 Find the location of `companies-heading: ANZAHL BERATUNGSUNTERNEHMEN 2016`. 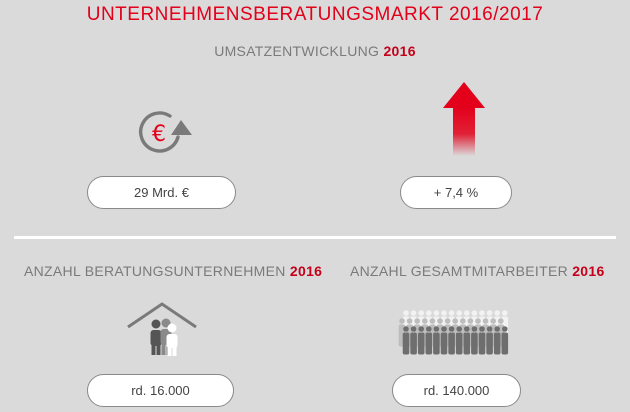

companies-heading: ANZAHL BERATUNGSUNTERNEHMEN 2016 is located at coordinates (173, 271).